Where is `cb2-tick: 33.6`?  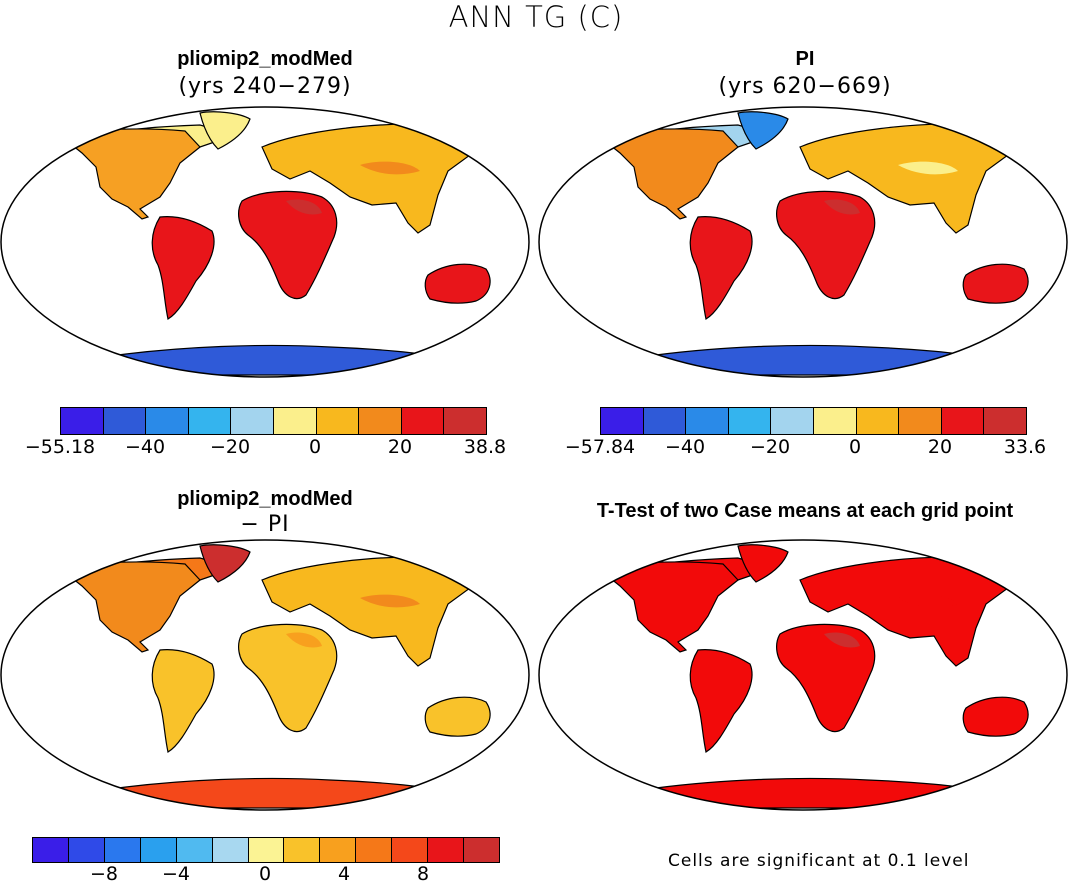
cb2-tick: 33.6 is located at coordinates (1025, 447).